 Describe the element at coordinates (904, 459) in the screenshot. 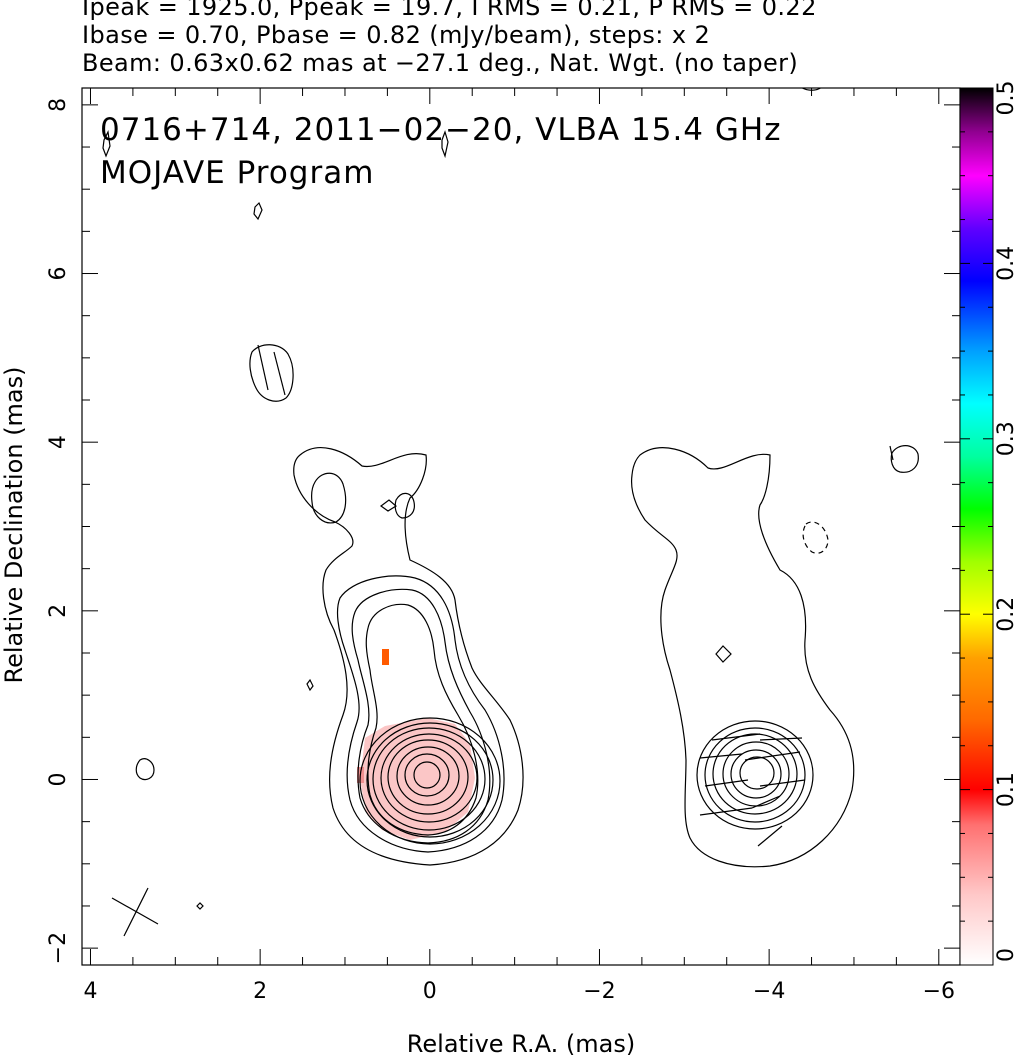

I see `polarized-blob-contour` at that location.